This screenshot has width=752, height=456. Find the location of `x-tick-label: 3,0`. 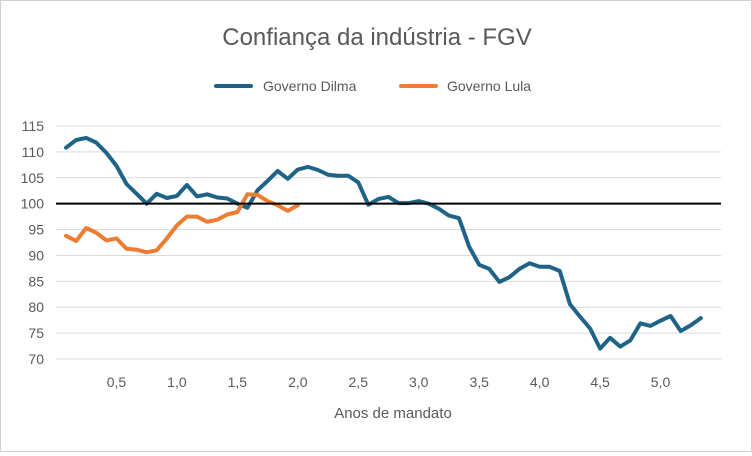

x-tick-label: 3,0 is located at coordinates (419, 382).